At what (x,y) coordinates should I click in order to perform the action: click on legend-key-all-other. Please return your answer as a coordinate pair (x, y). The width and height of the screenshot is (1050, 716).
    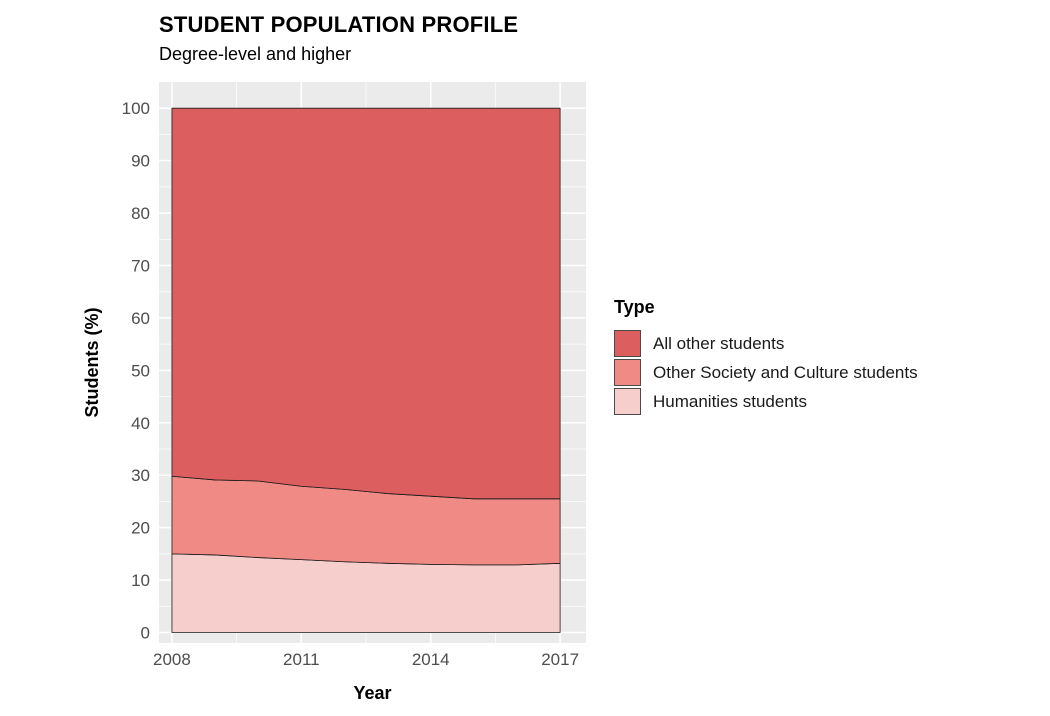
    Looking at the image, I should click on (627, 343).